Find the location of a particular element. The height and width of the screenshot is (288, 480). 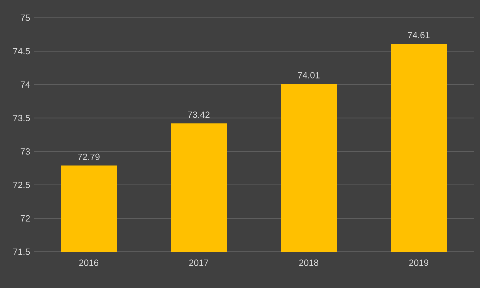

y-tick-label: 72.5 is located at coordinates (21, 185).